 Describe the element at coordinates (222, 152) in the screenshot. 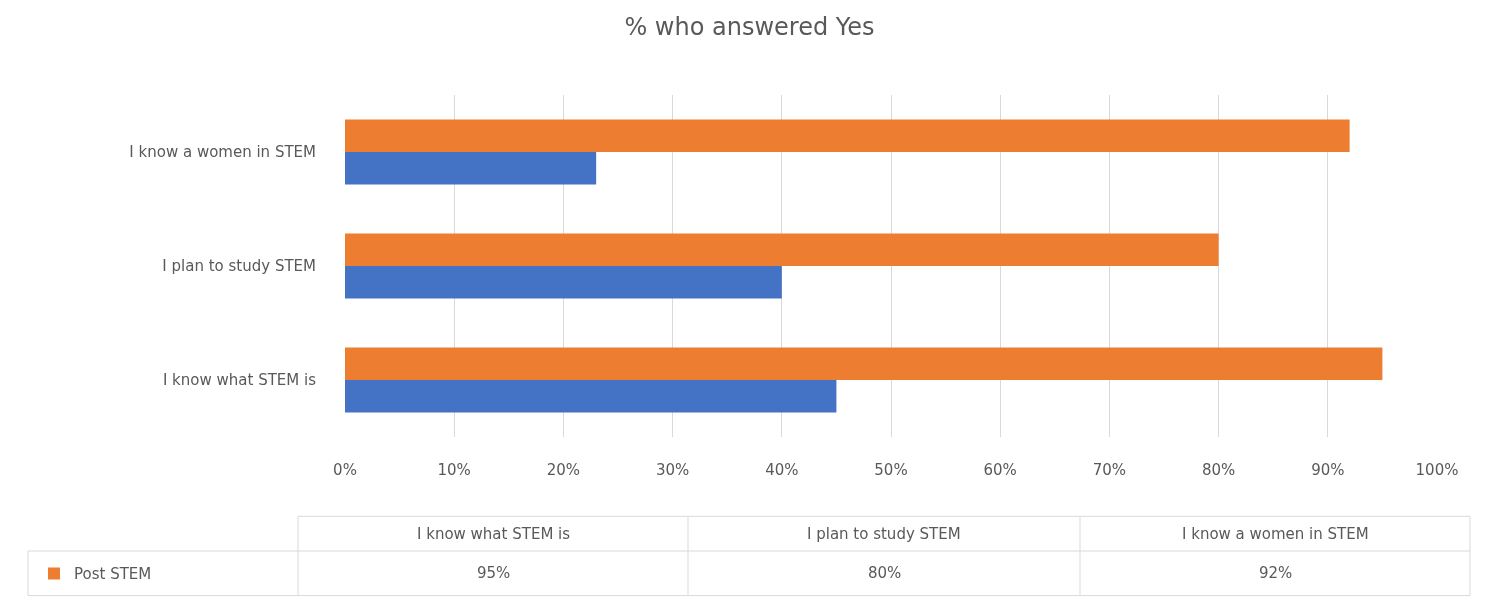

I see `y-tick-label: I know a women in STEM` at that location.